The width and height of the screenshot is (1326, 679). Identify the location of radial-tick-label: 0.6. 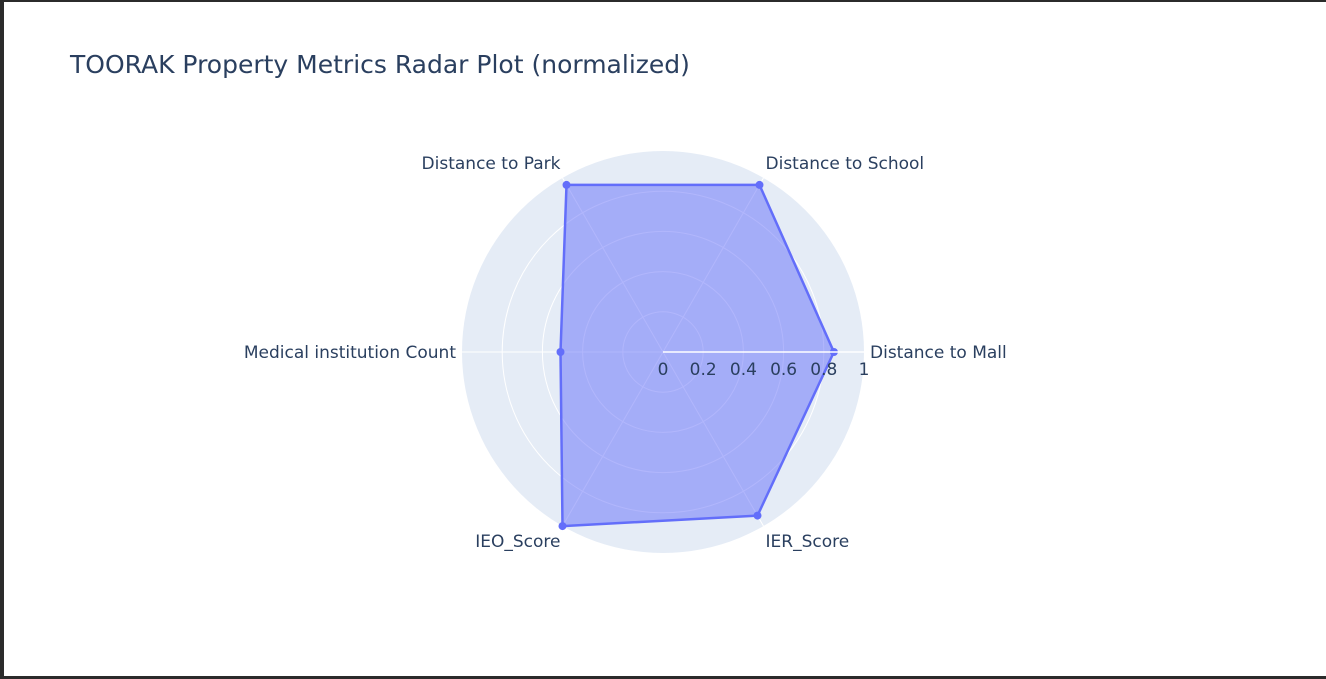
(783, 370).